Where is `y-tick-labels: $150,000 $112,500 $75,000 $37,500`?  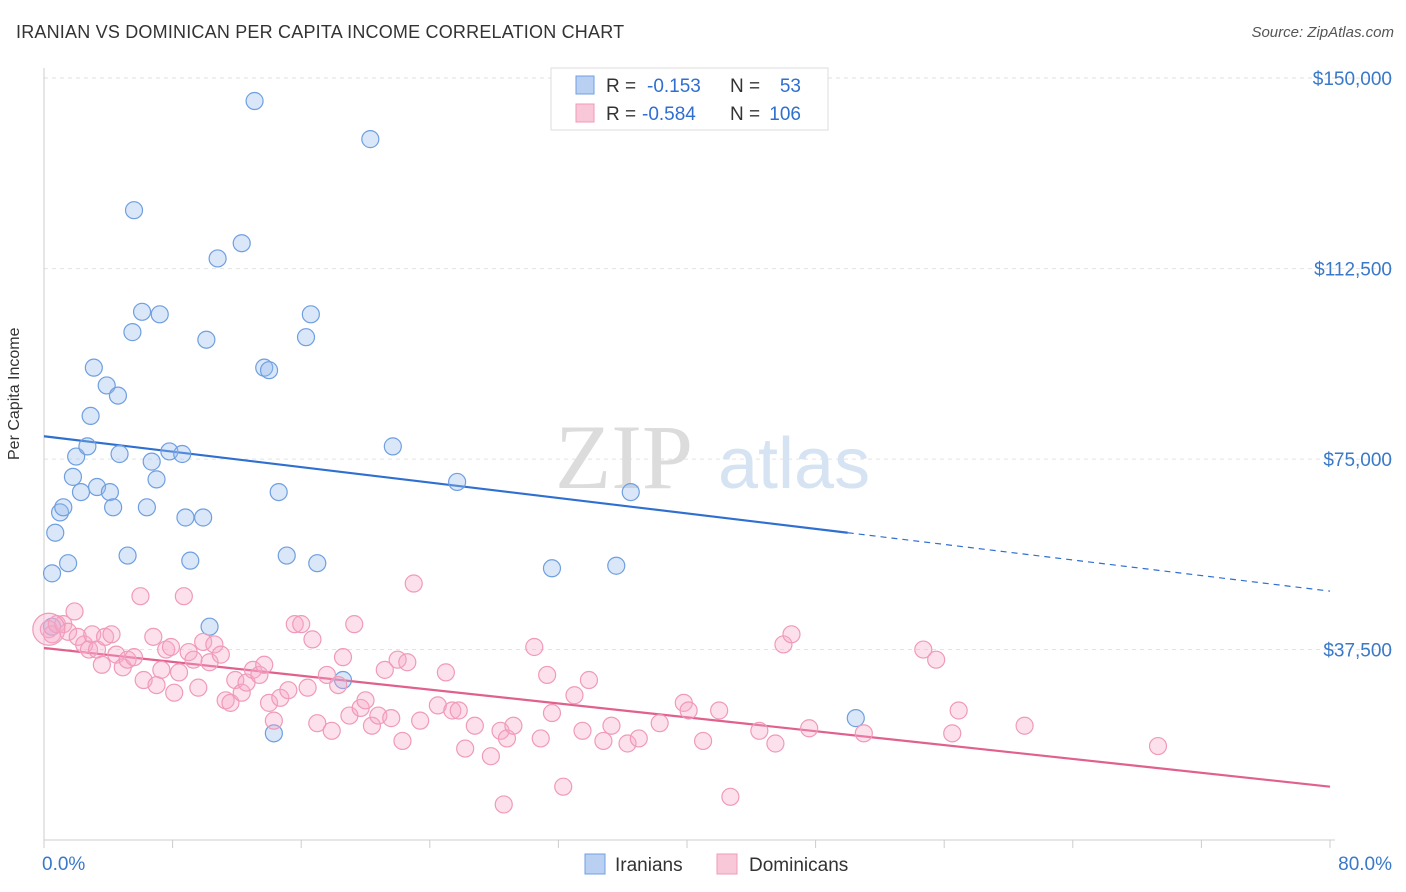
y-tick-labels: $150,000 $112,500 $75,000 $37,500 is located at coordinates (1352, 365).